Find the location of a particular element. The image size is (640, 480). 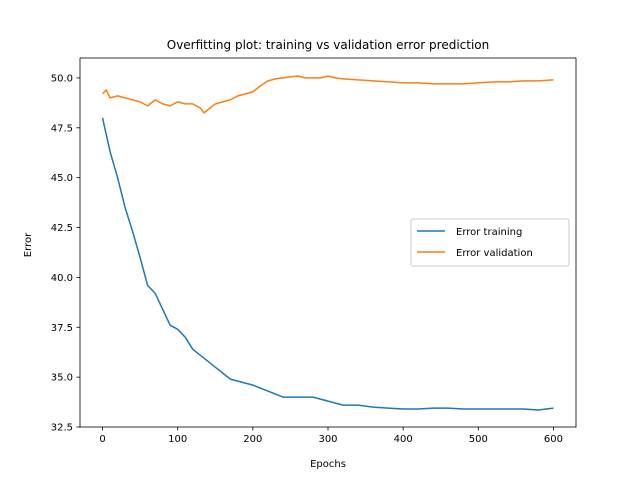

legend-box is located at coordinates (490, 242).